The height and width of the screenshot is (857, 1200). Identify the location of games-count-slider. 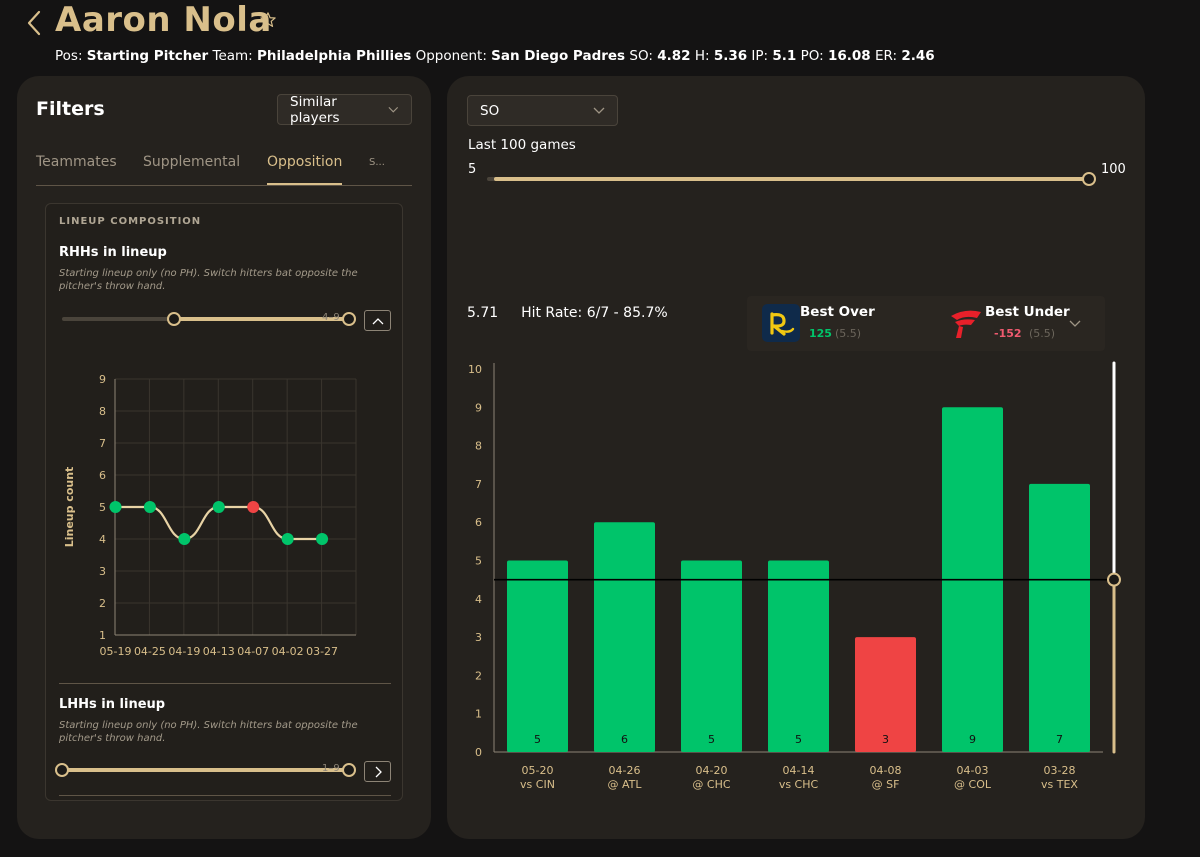
(791, 179).